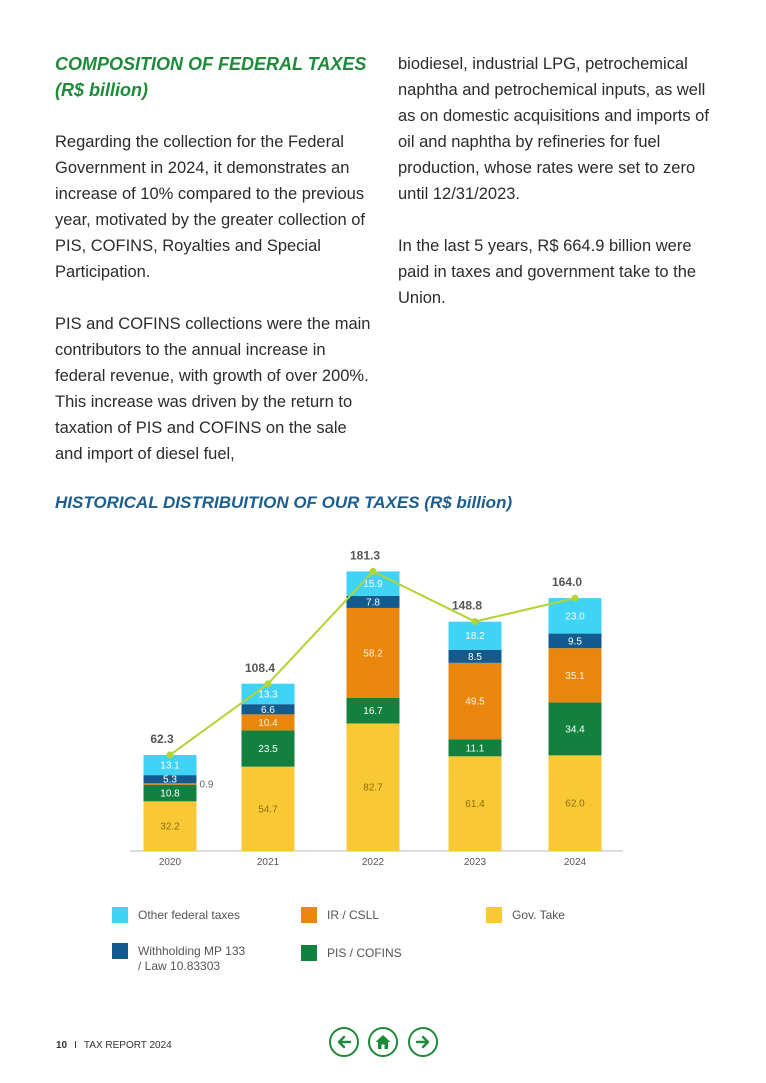 The width and height of the screenshot is (766, 1083). I want to click on segment-label-2022-0: 82.7, so click(373, 788).